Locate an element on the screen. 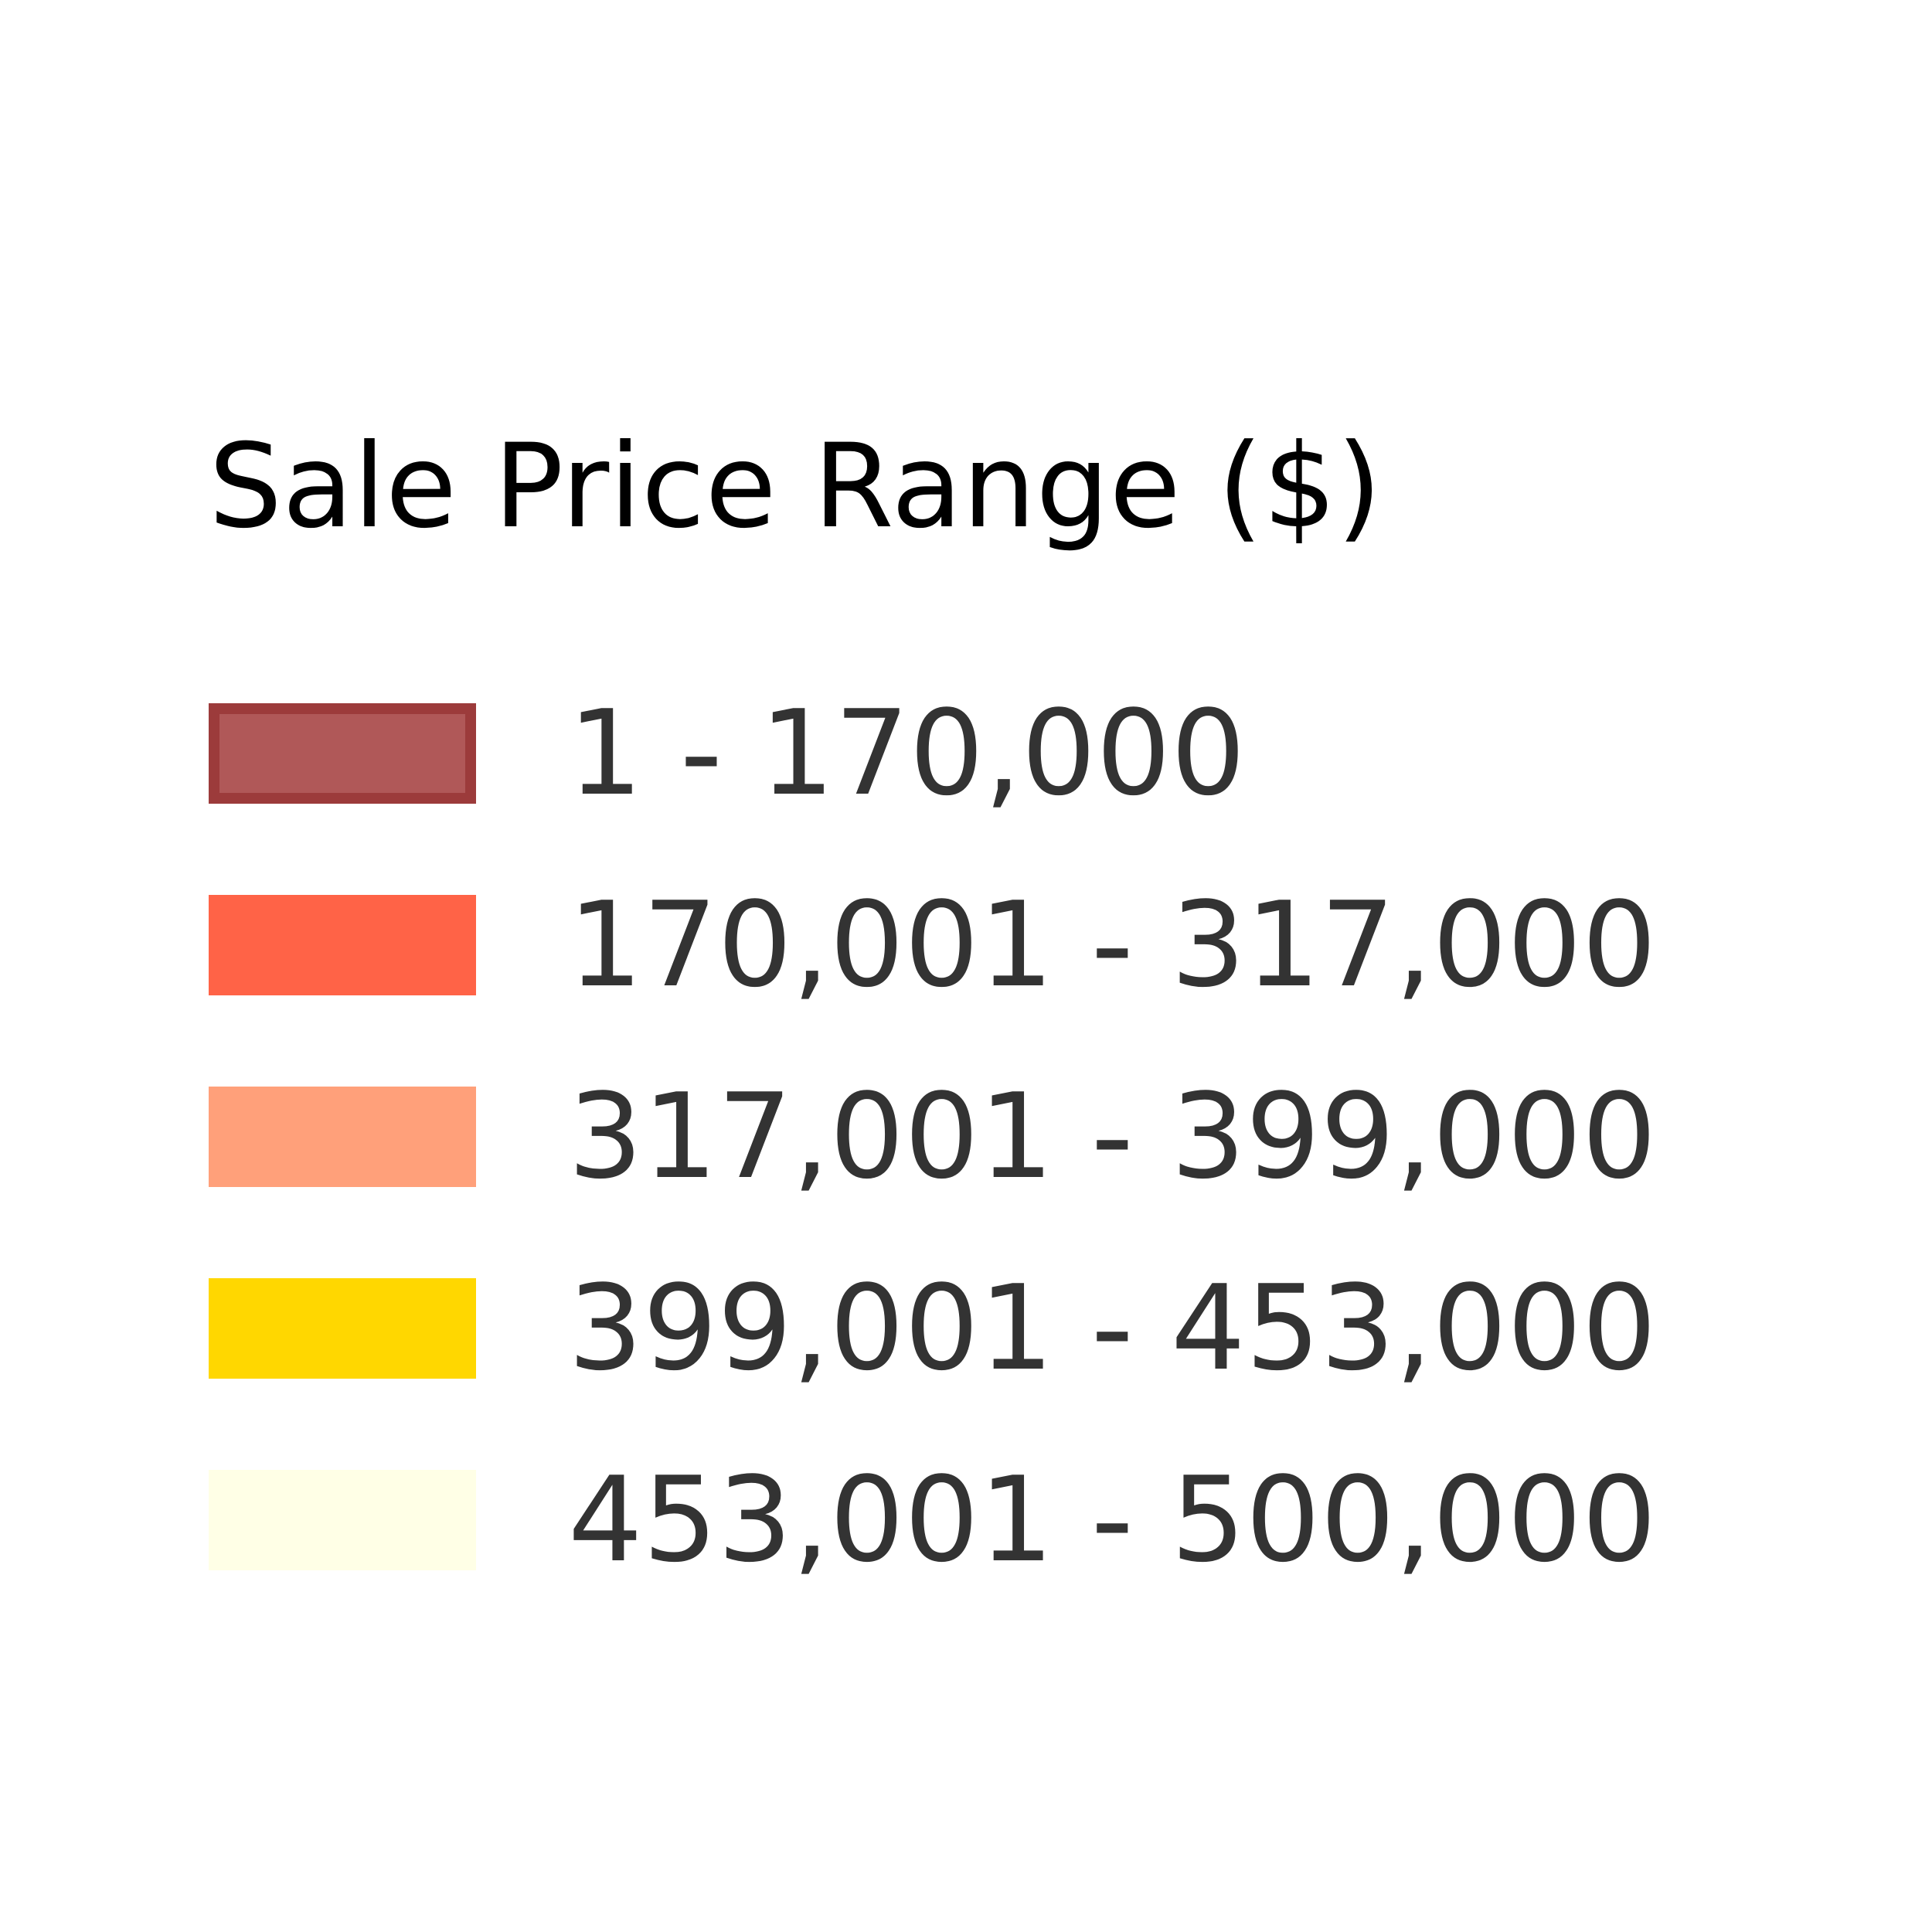  legend-item-2: 170,001 - 317,000 is located at coordinates (982, 945).